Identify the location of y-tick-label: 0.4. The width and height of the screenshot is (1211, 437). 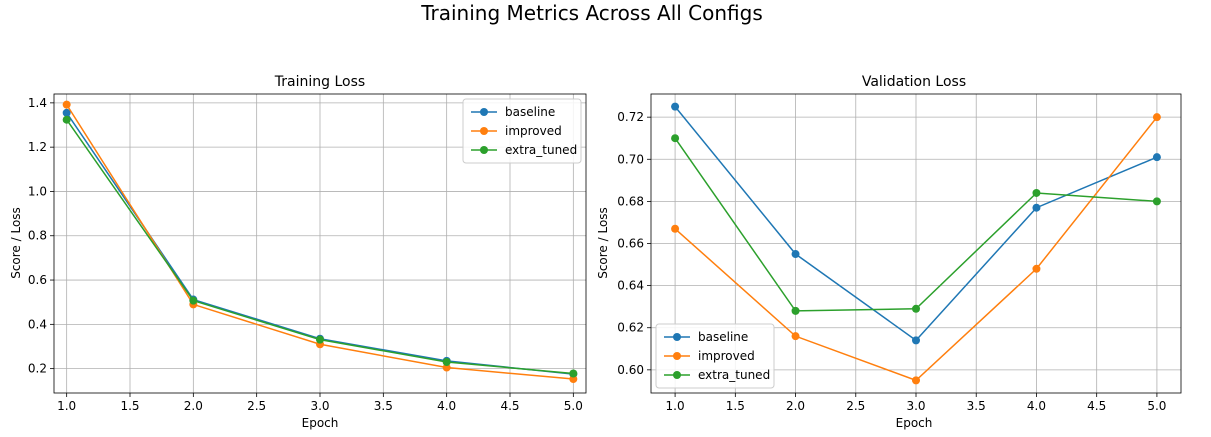
(37, 324).